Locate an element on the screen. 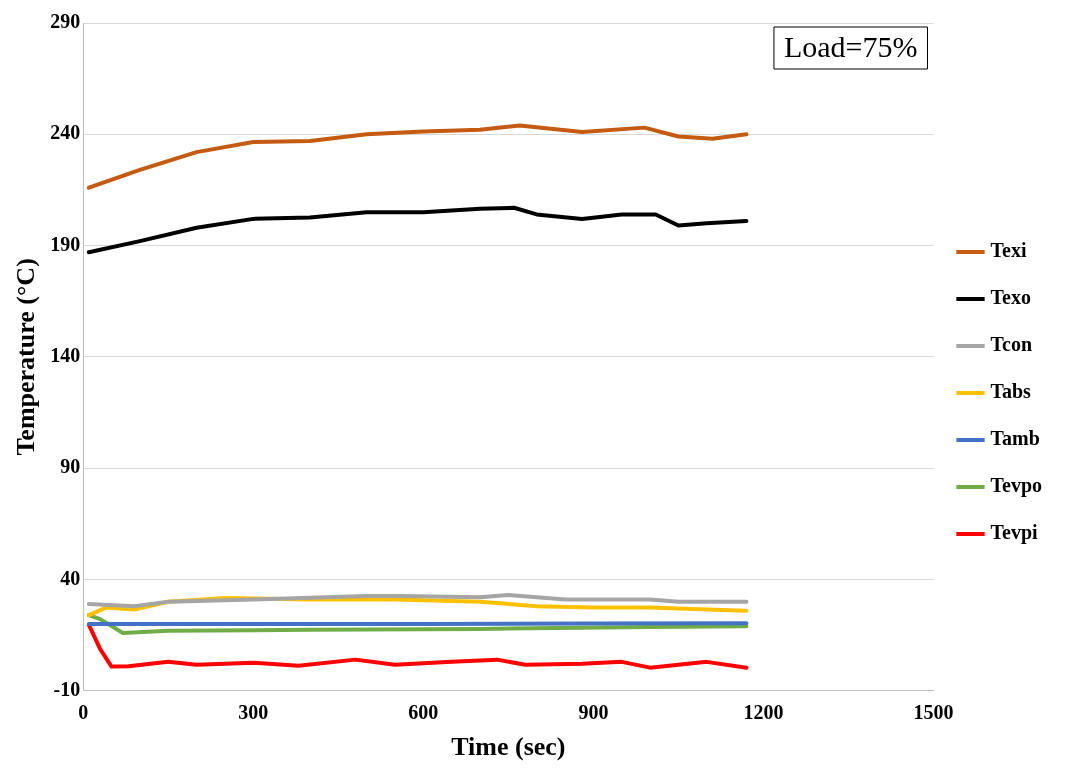  legend-label: Texo is located at coordinates (1010, 297).